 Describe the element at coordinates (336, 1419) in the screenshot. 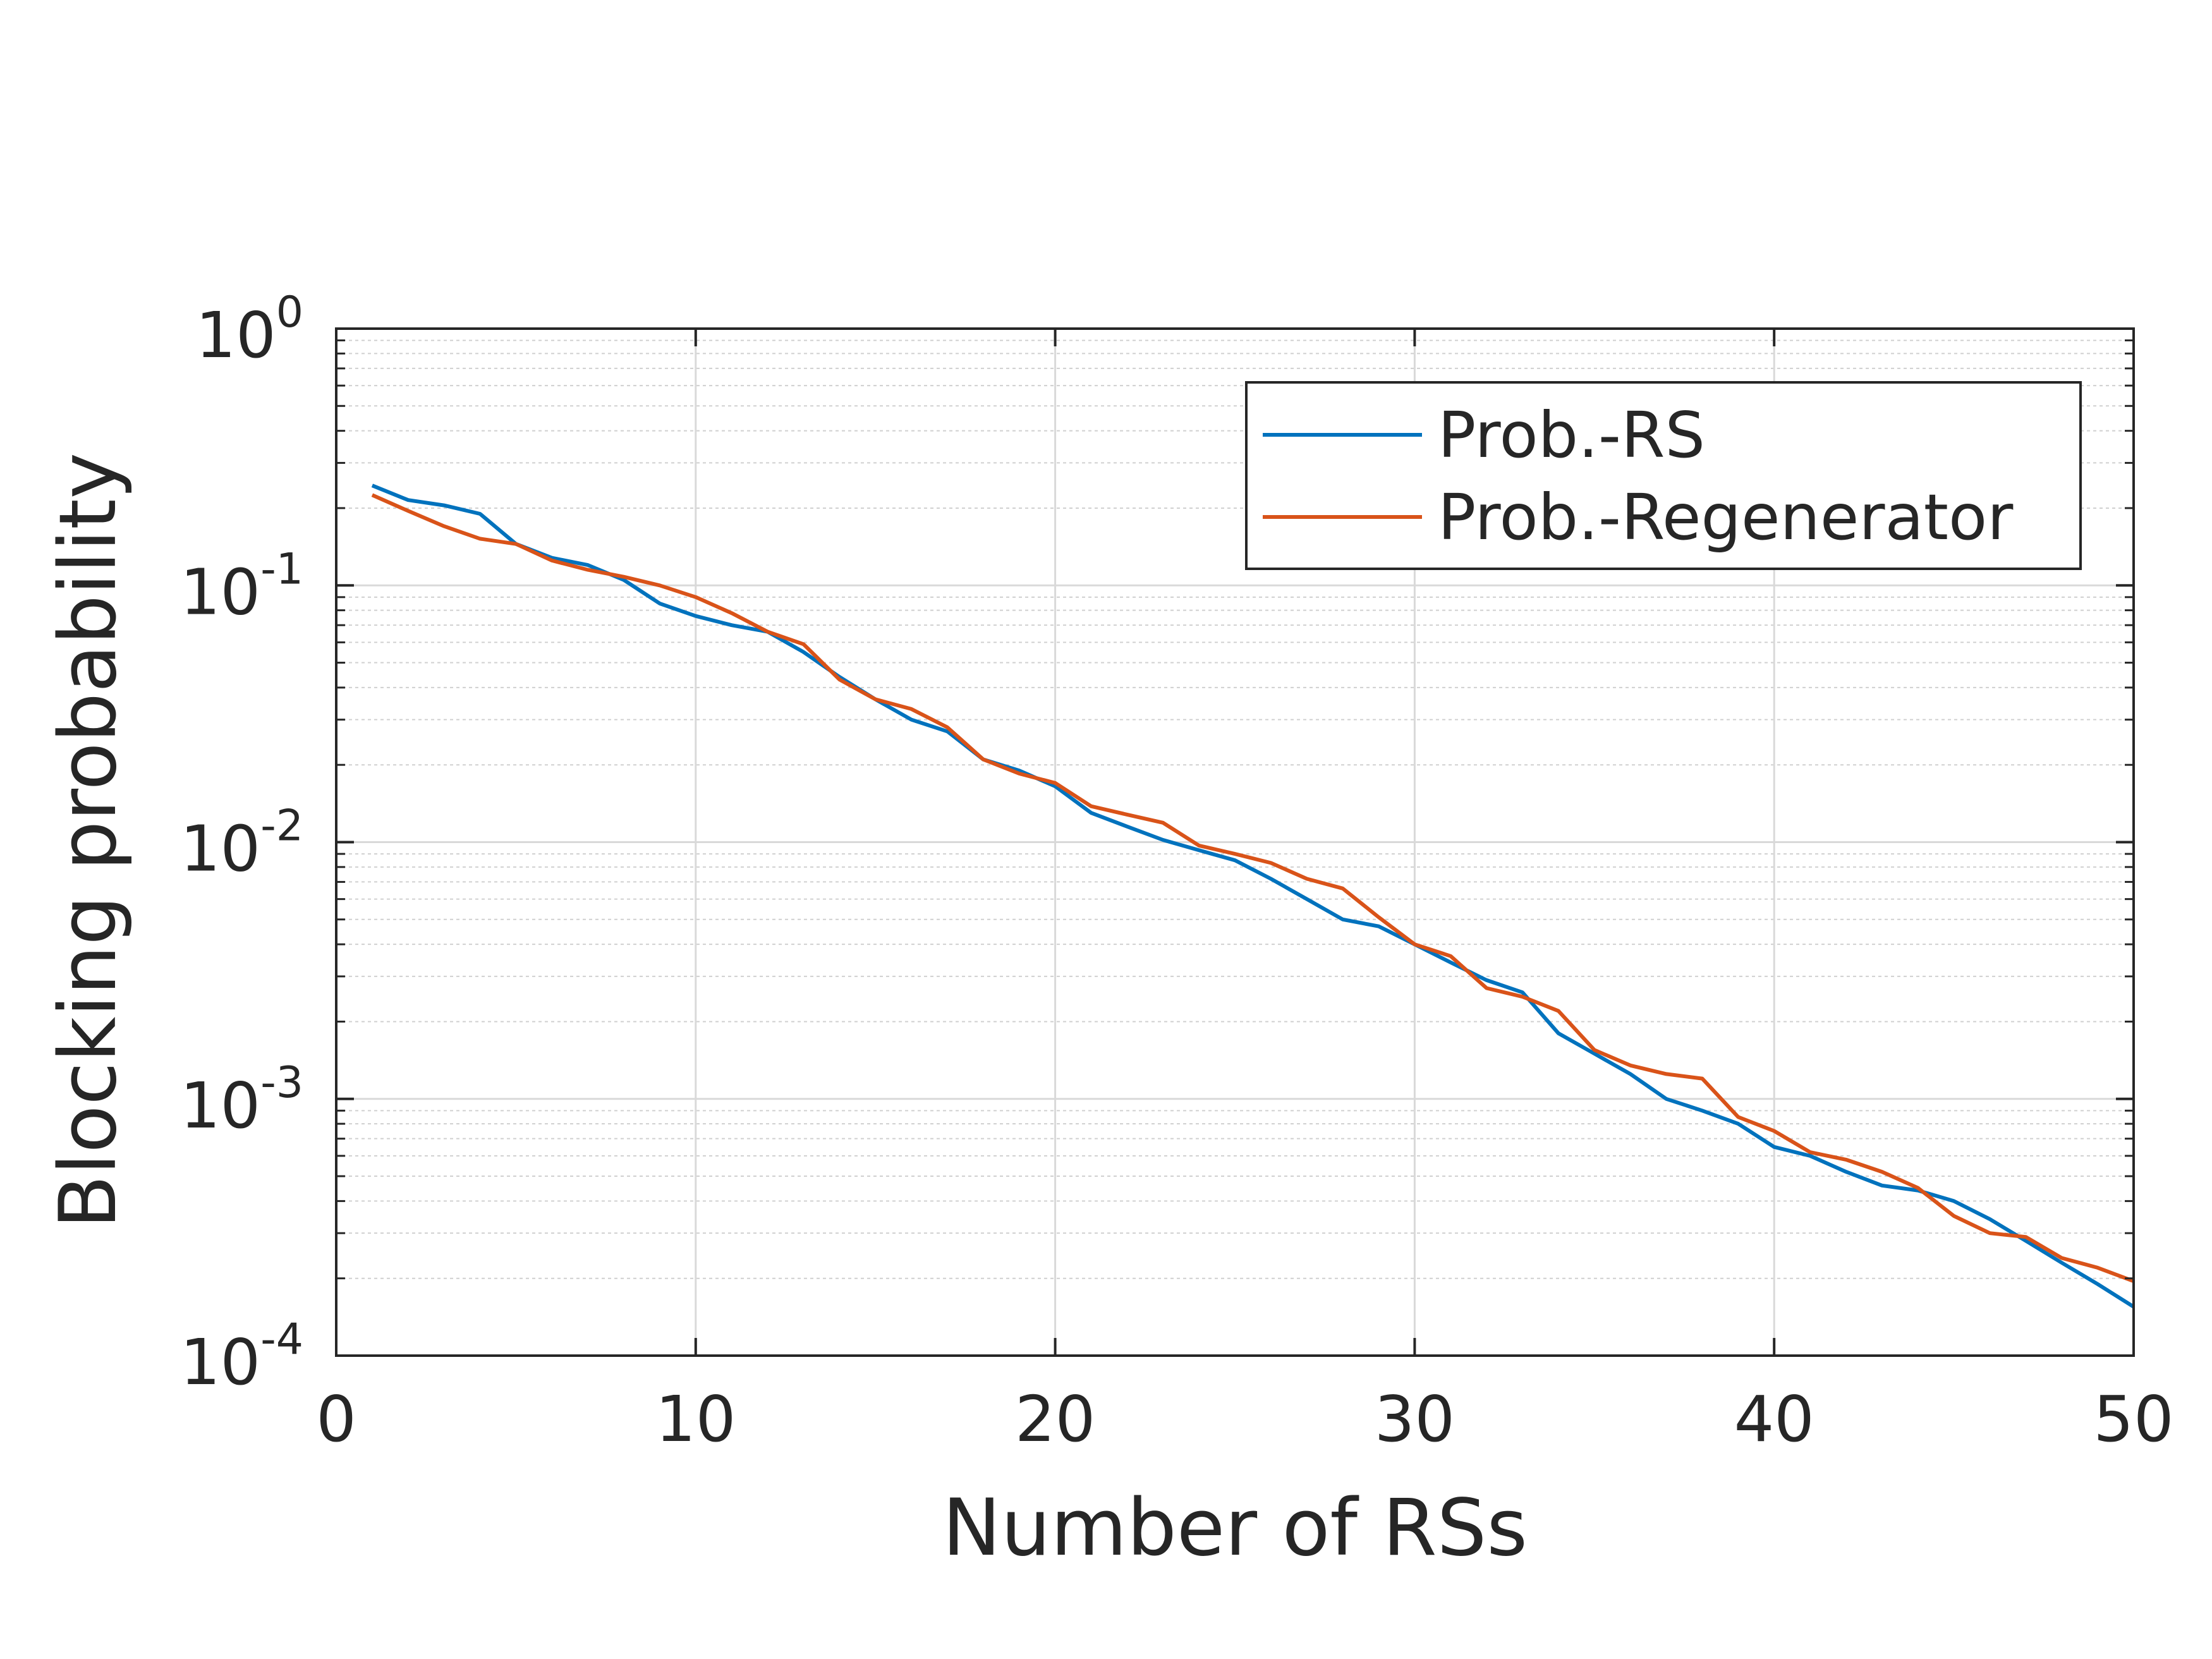

I see `x-tick-label: 0` at that location.